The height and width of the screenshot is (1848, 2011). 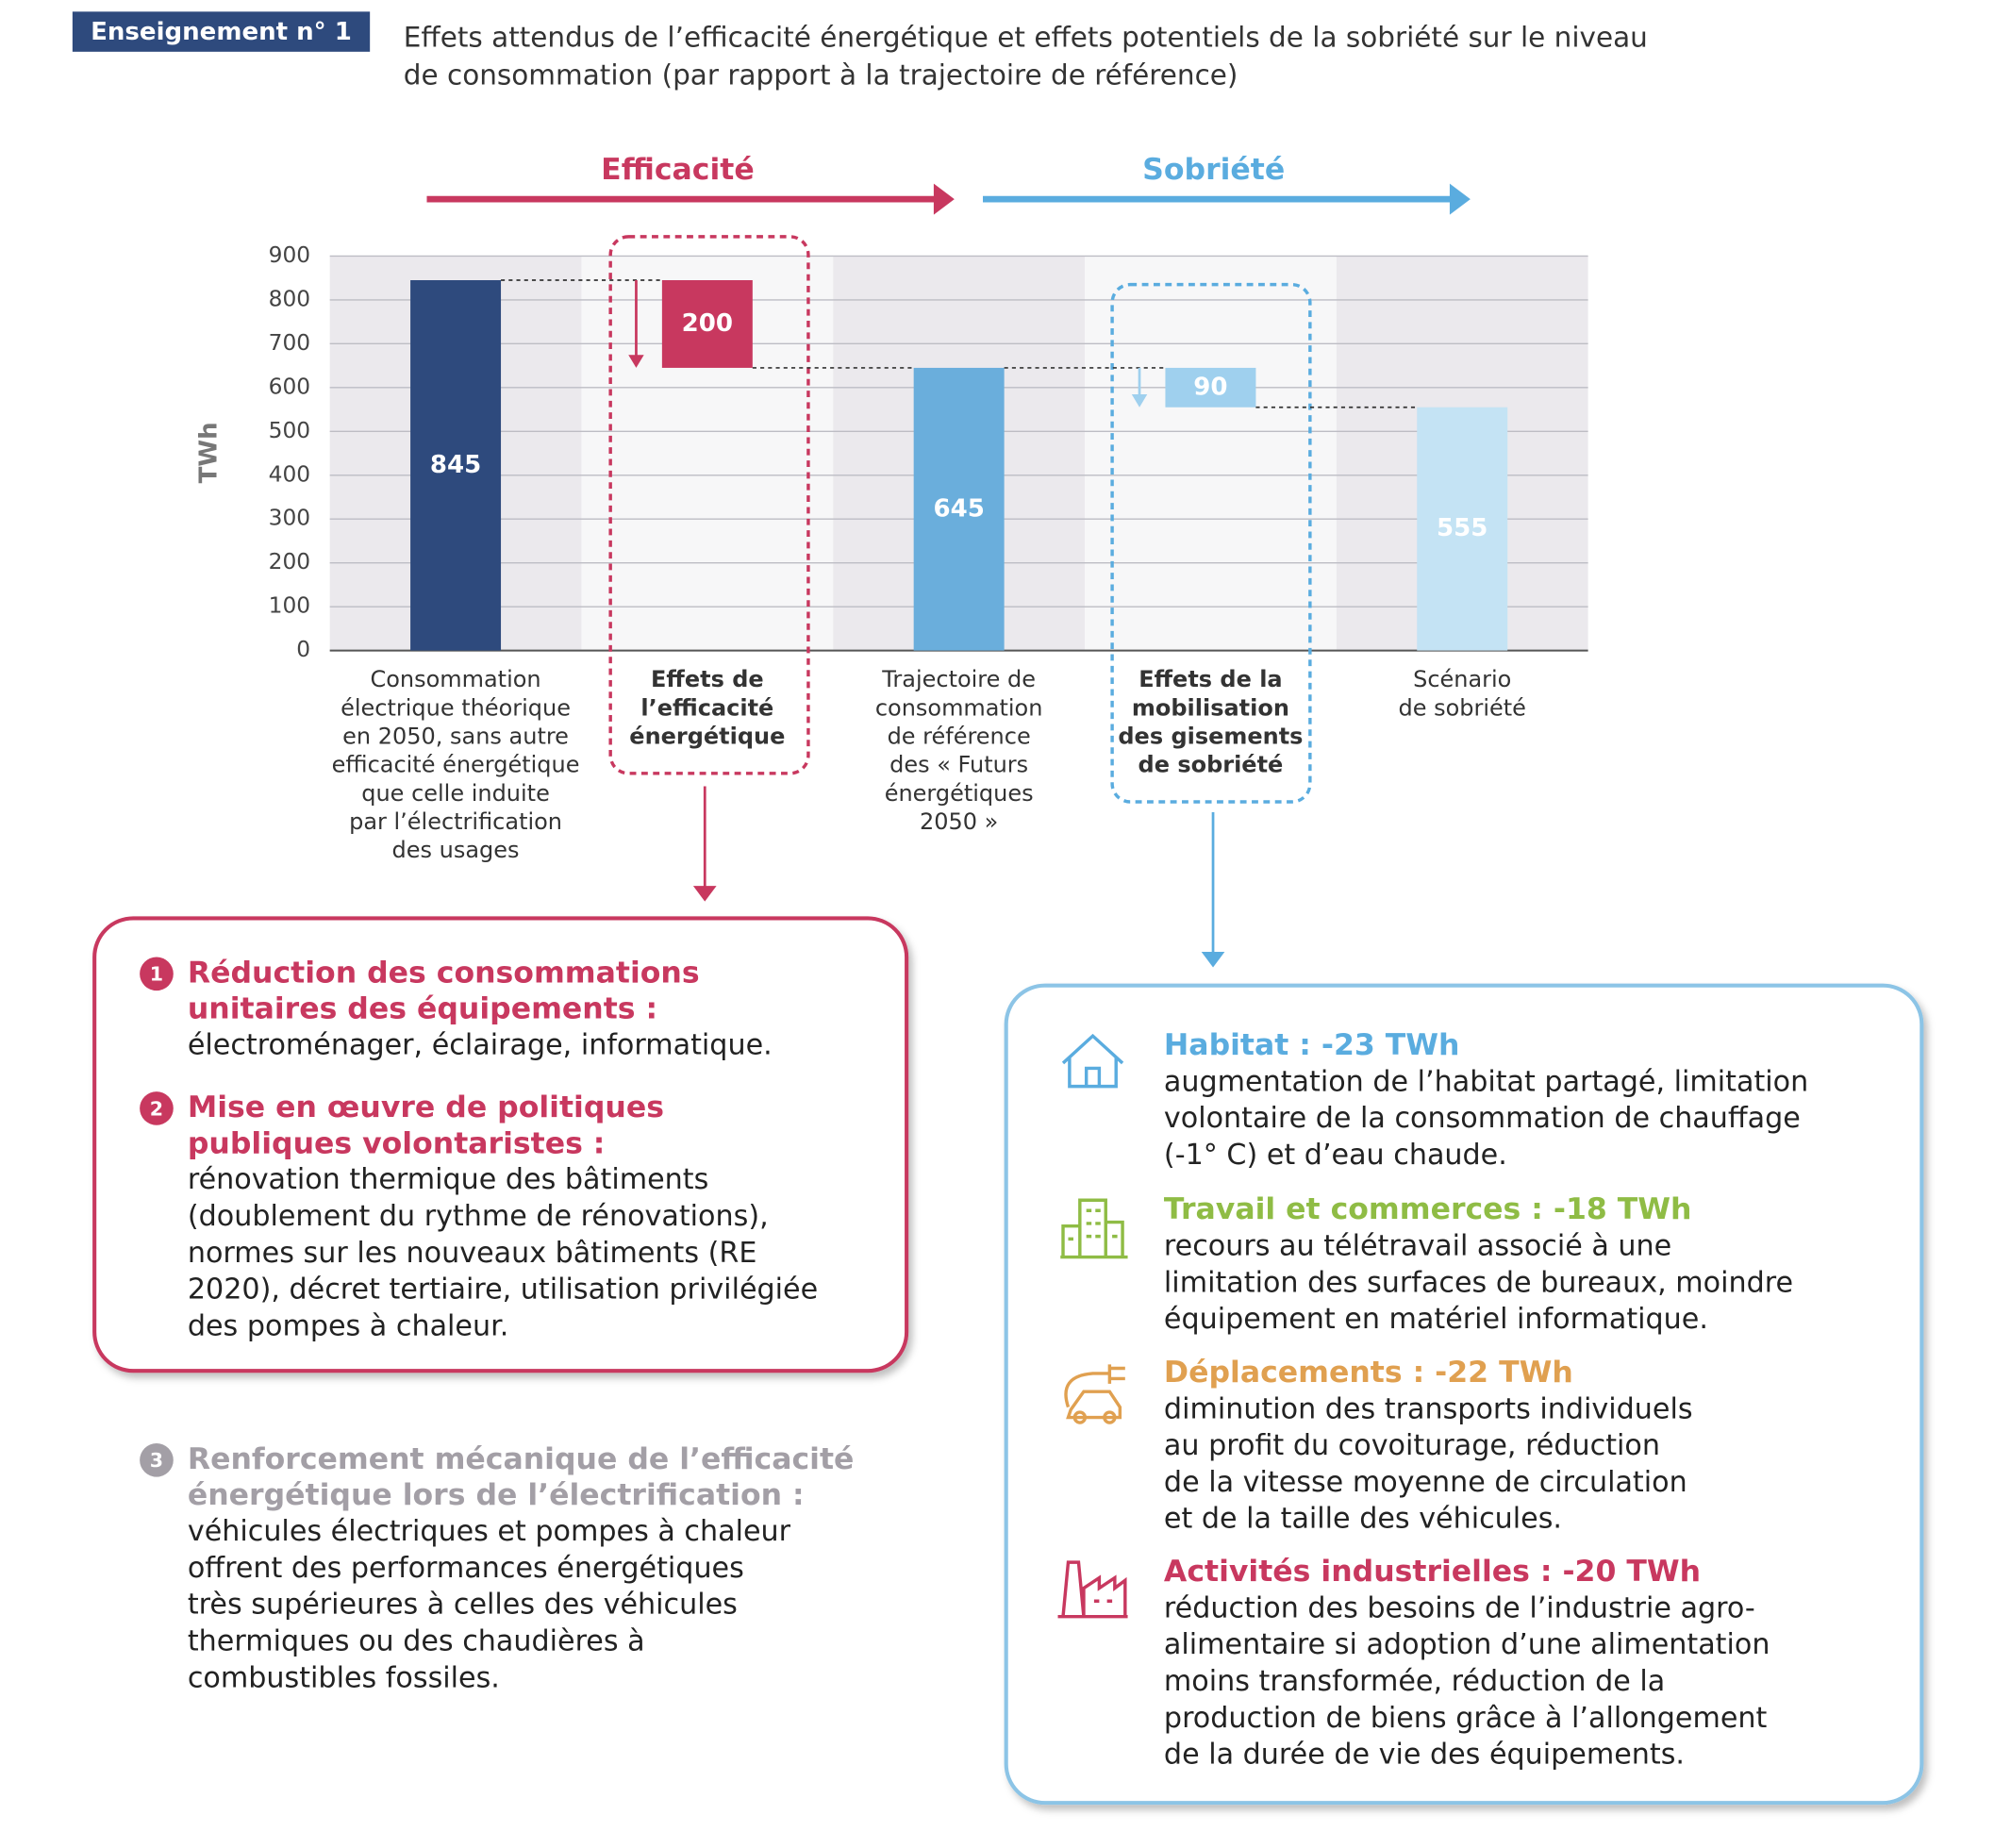 What do you see at coordinates (289, 431) in the screenshot?
I see `y-tick-label: 500` at bounding box center [289, 431].